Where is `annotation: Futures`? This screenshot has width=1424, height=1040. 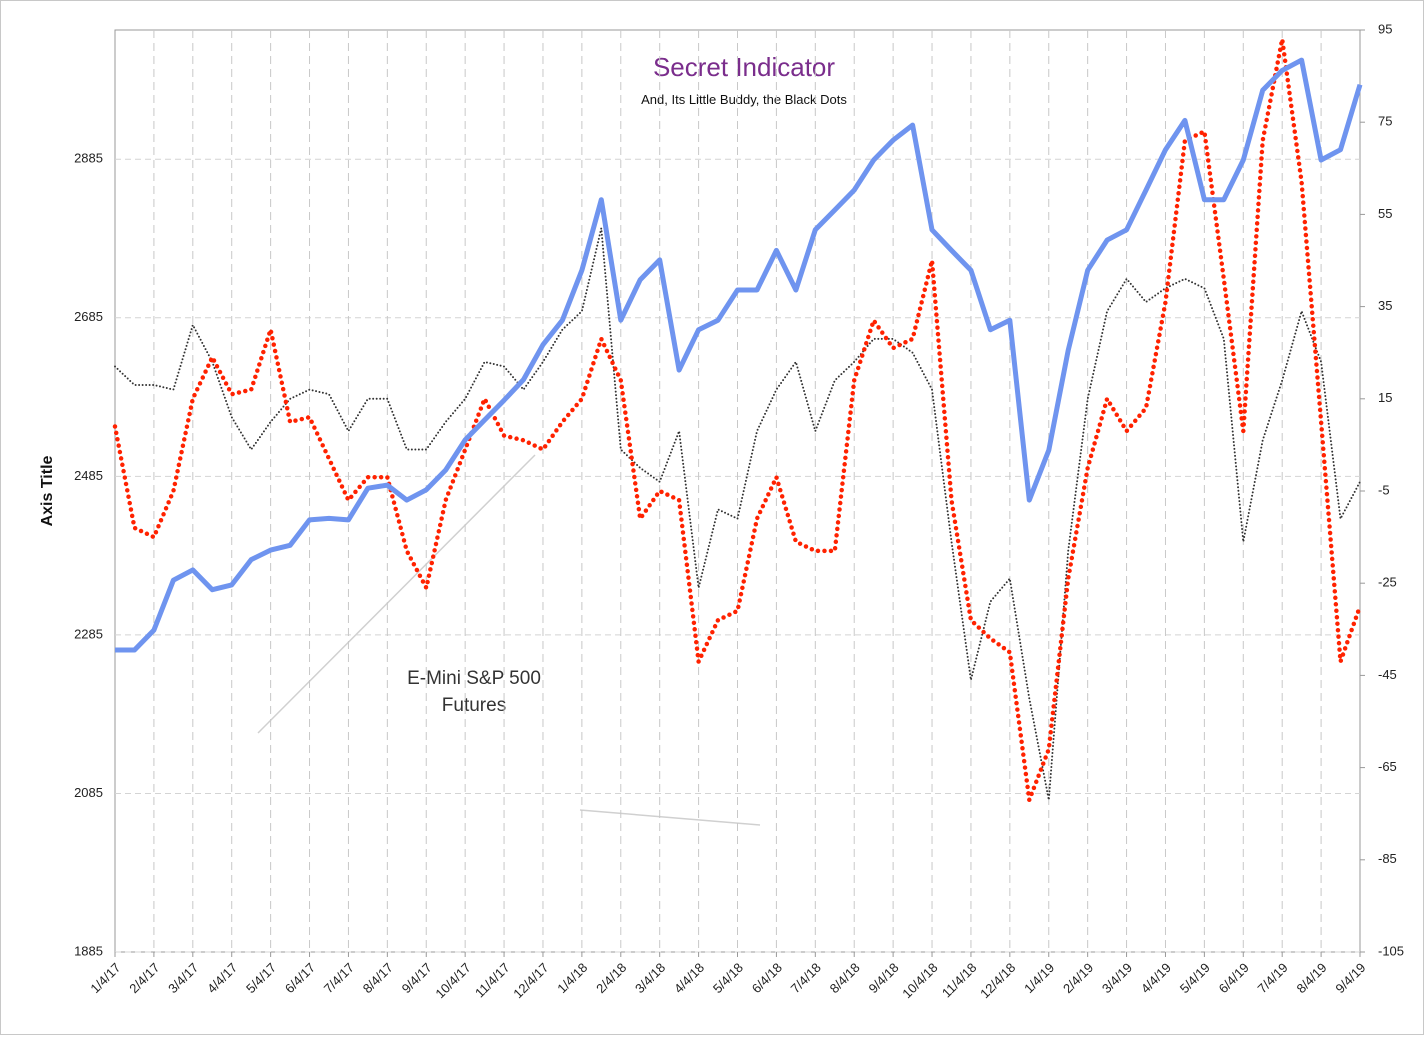
annotation: Futures is located at coordinates (474, 705).